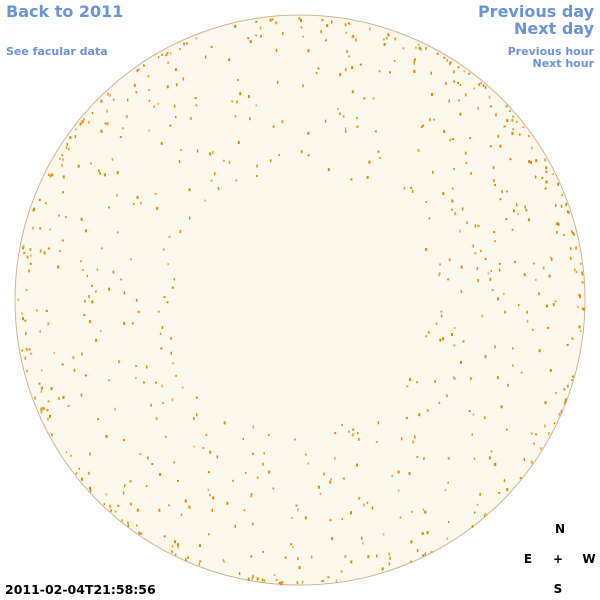 The width and height of the screenshot is (600, 600). Describe the element at coordinates (535, 11) in the screenshot. I see `previous-day-link: Previous day` at that location.